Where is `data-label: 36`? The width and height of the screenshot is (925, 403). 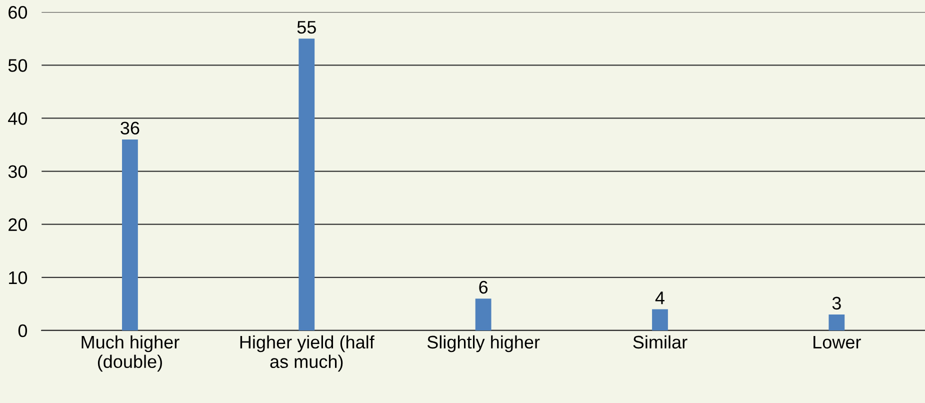 data-label: 36 is located at coordinates (130, 128).